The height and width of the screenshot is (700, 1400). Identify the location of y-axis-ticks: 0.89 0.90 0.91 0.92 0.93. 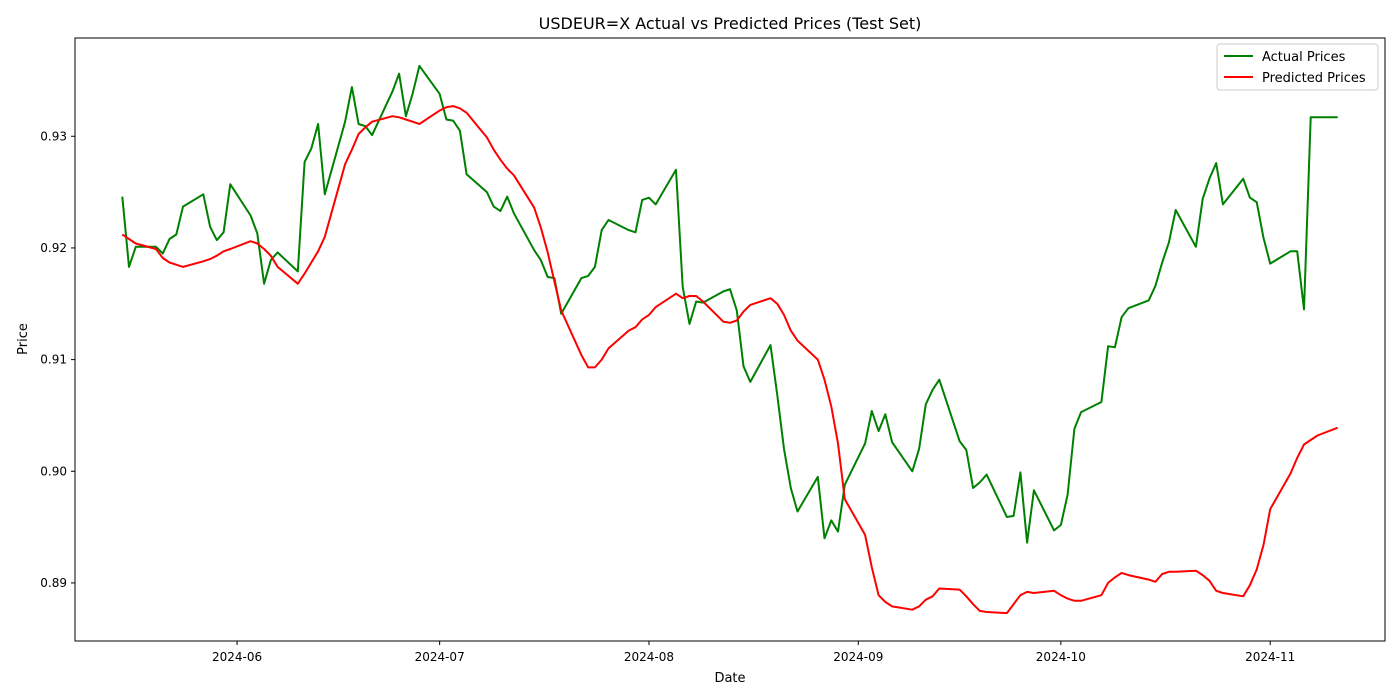
(57, 359).